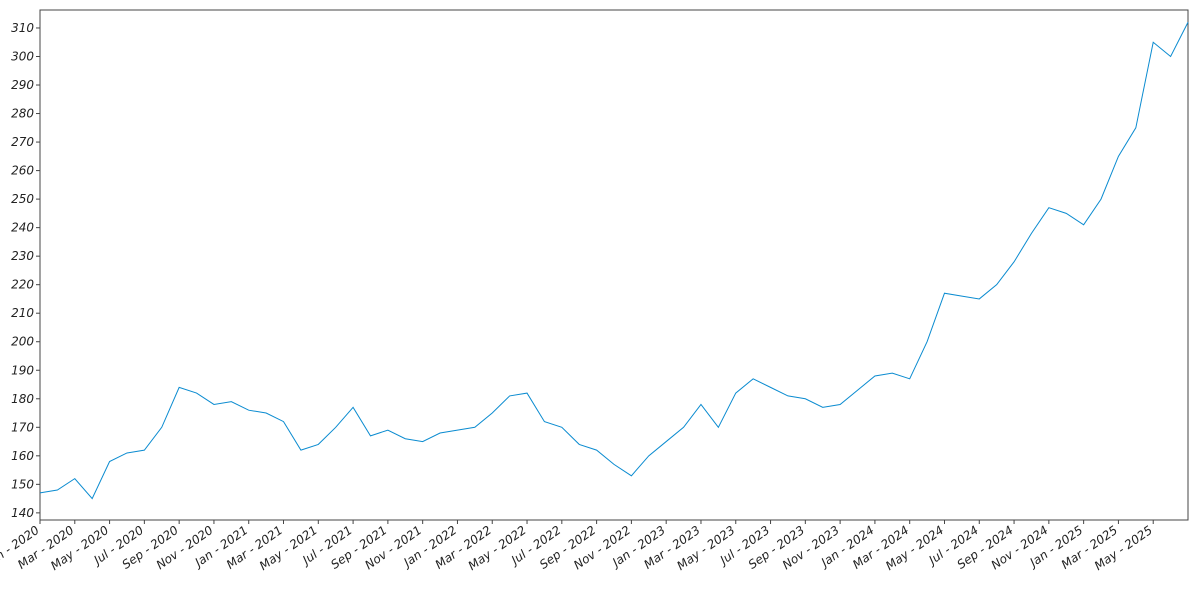 This screenshot has width=1200, height=600. Describe the element at coordinates (22, 256) in the screenshot. I see `y-tick-label: 230` at that location.